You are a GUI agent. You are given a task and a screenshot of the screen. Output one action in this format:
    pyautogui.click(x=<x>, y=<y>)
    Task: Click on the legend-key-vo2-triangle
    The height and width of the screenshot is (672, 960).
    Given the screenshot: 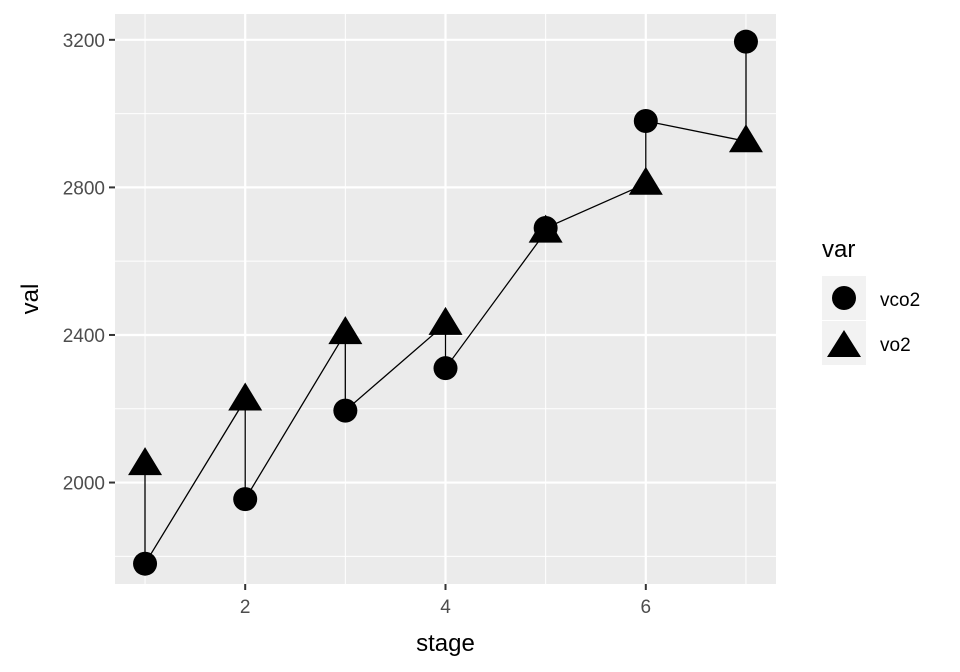 What is the action you would take?
    pyautogui.click(x=844, y=343)
    